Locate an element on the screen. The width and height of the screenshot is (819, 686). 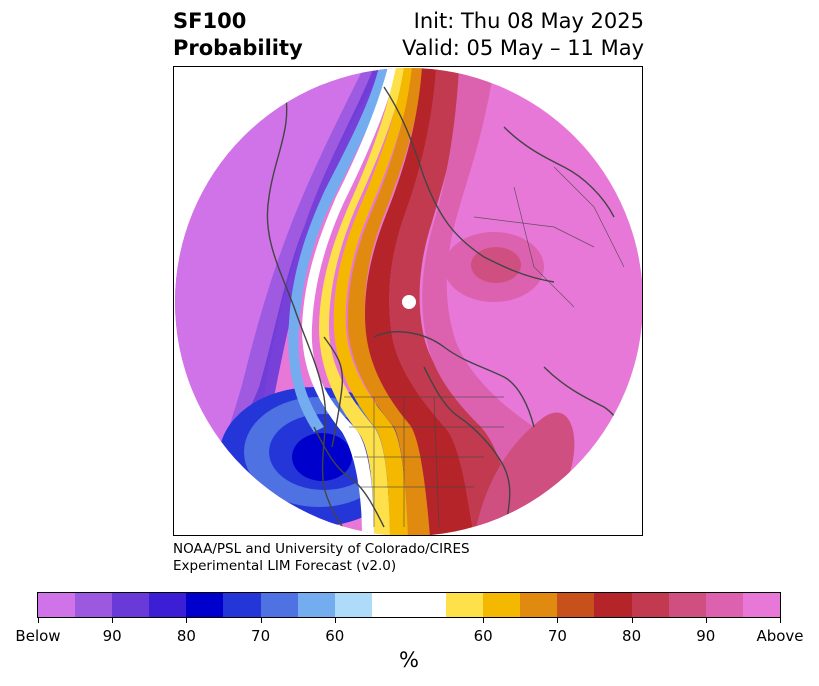
band-90-above is located at coordinates (419, 301).